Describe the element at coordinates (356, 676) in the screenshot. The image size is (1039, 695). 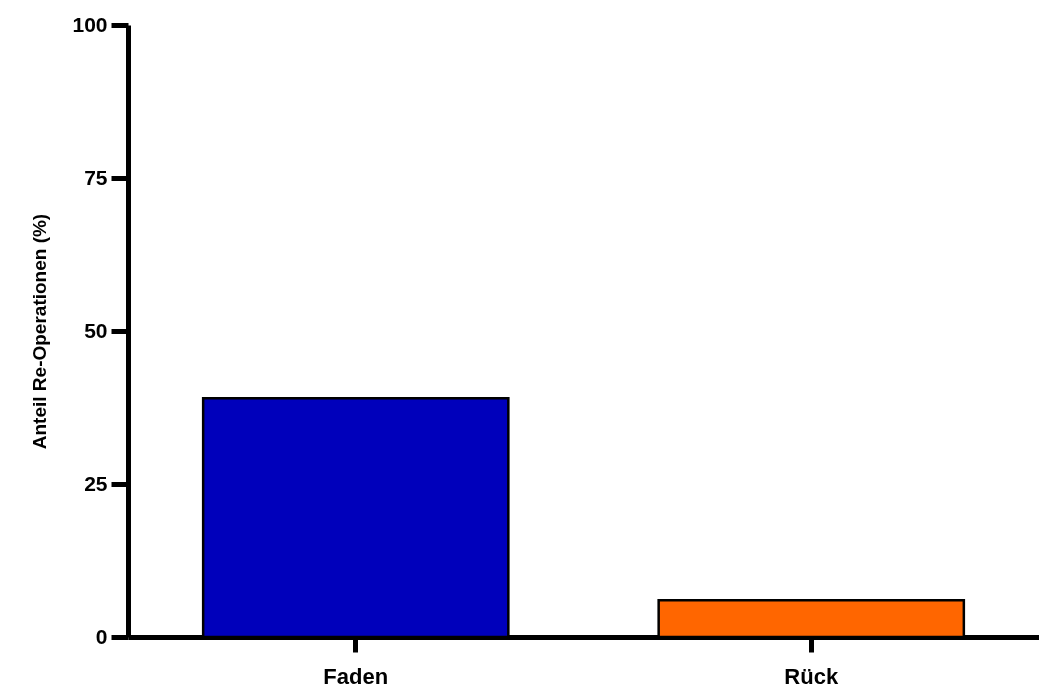
I see `x-tick-label: Faden` at that location.